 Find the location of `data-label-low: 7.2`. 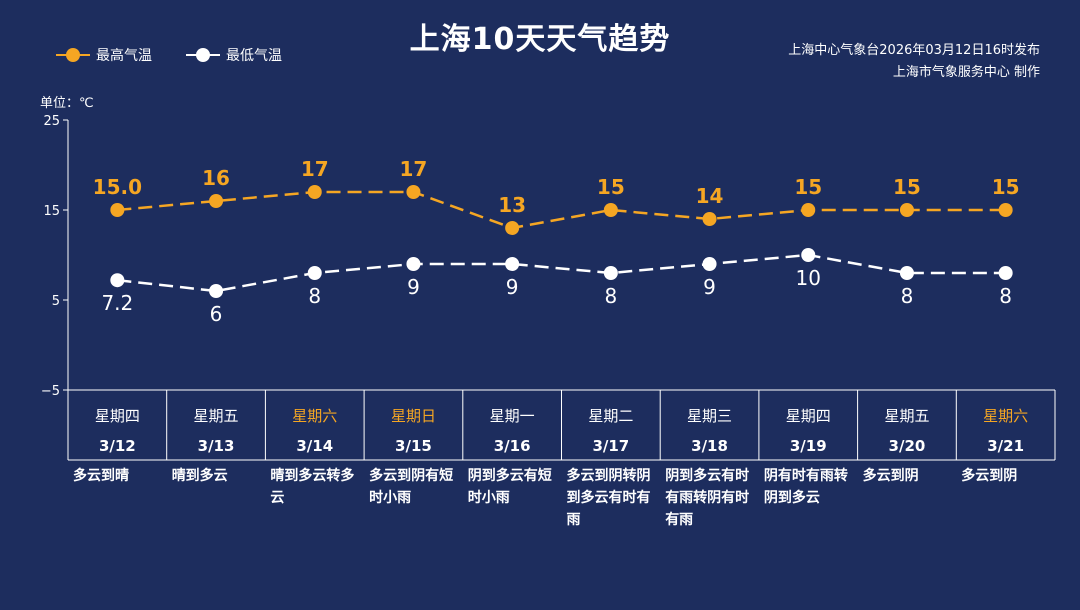

data-label-low: 7.2 is located at coordinates (117, 303).